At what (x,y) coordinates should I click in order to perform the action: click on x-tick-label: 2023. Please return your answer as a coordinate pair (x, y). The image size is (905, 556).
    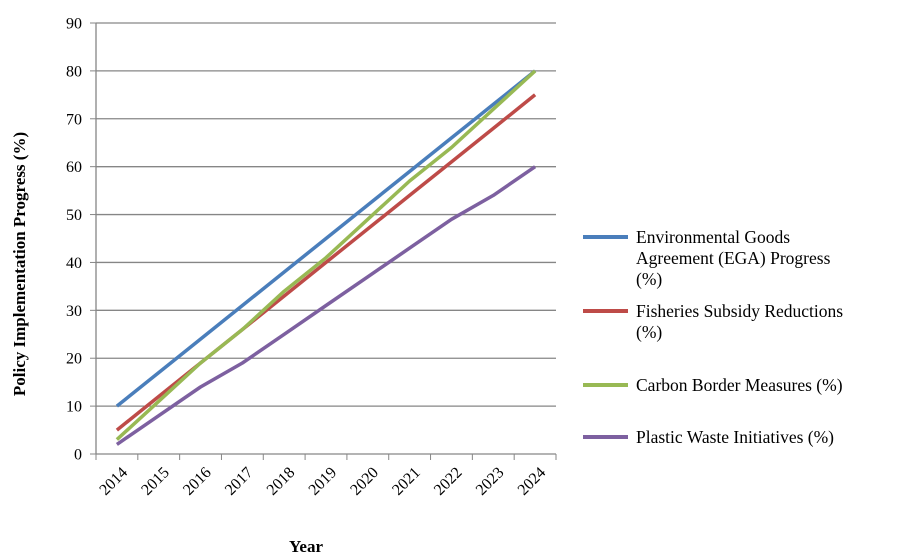
    Looking at the image, I should click on (490, 481).